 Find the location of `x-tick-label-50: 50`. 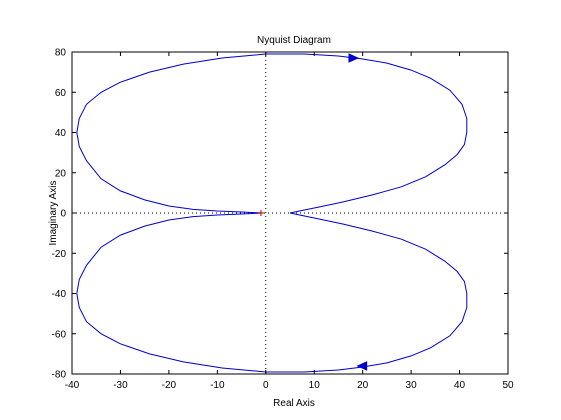

x-tick-label-50: 50 is located at coordinates (508, 385).